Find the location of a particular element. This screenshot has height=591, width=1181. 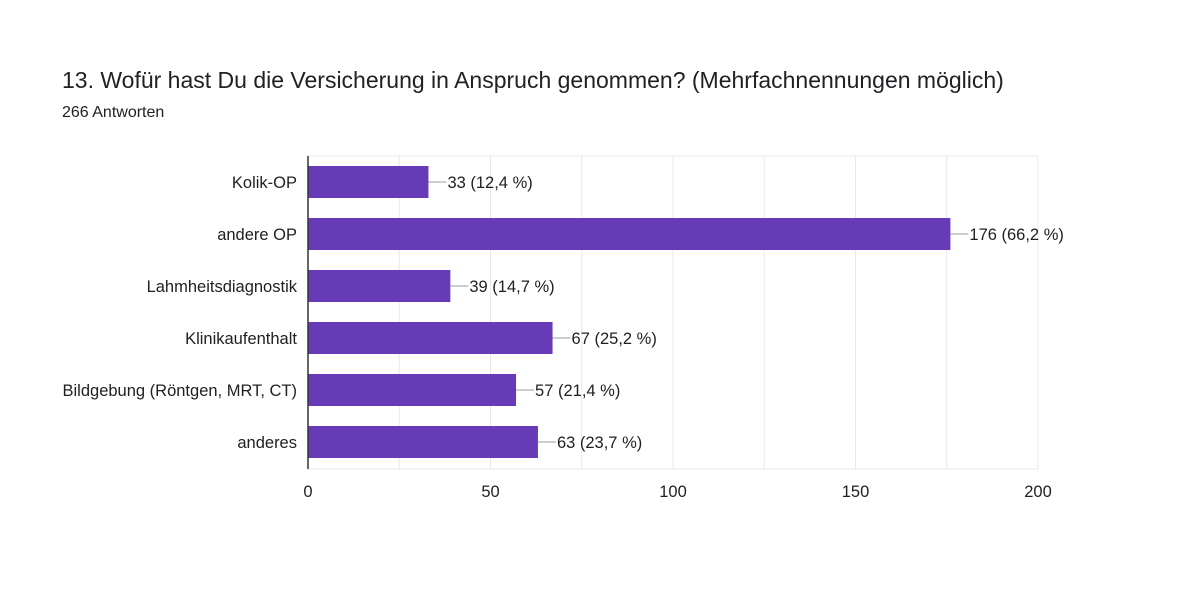

category-label: Lahmheitsdiagnostik is located at coordinates (222, 287).